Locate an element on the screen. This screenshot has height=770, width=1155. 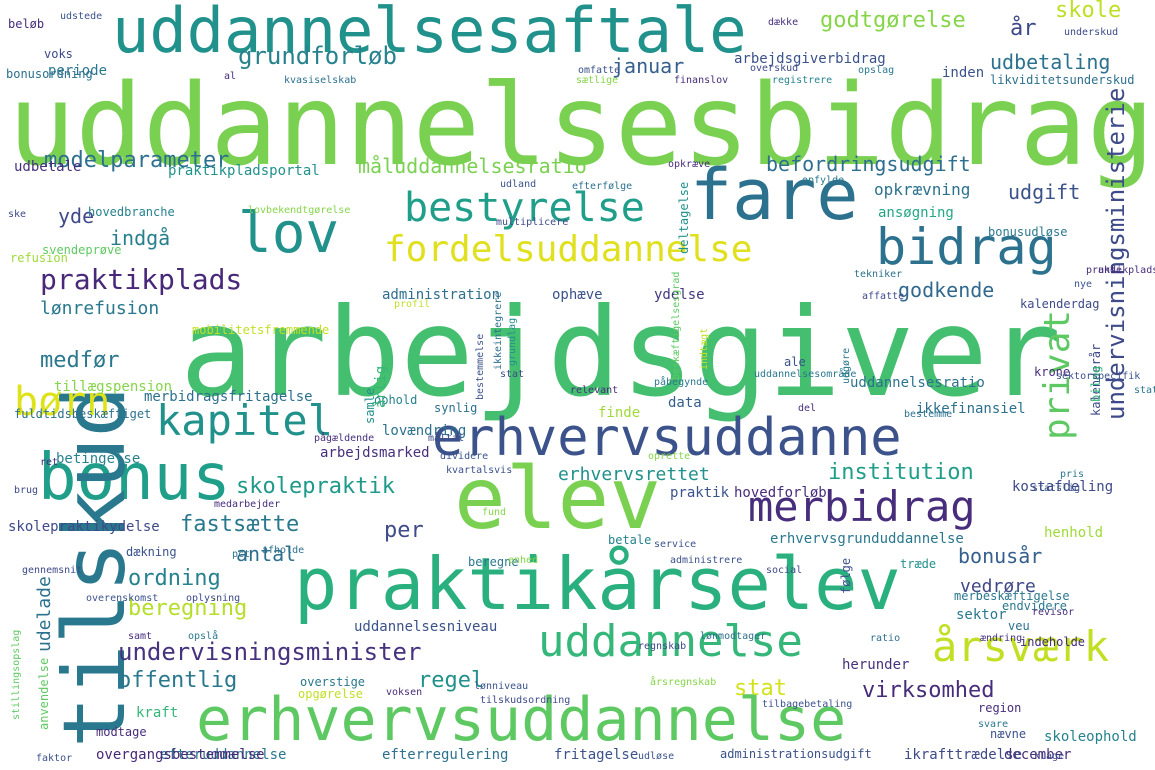
word-cloud-term: per is located at coordinates (404, 530).